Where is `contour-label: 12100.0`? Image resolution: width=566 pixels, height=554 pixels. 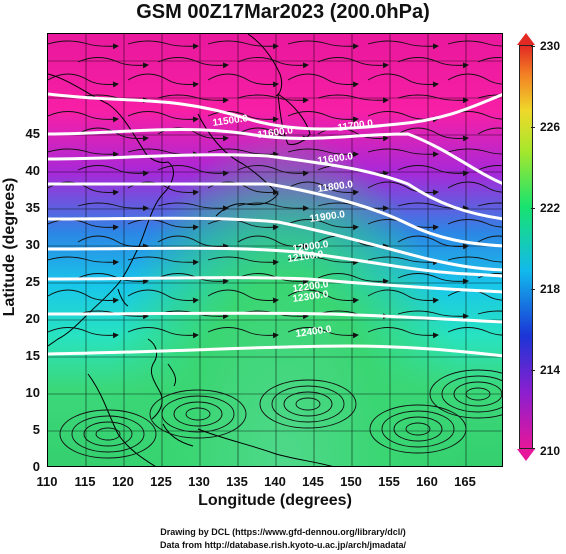 contour-label: 12100.0 is located at coordinates (306, 257).